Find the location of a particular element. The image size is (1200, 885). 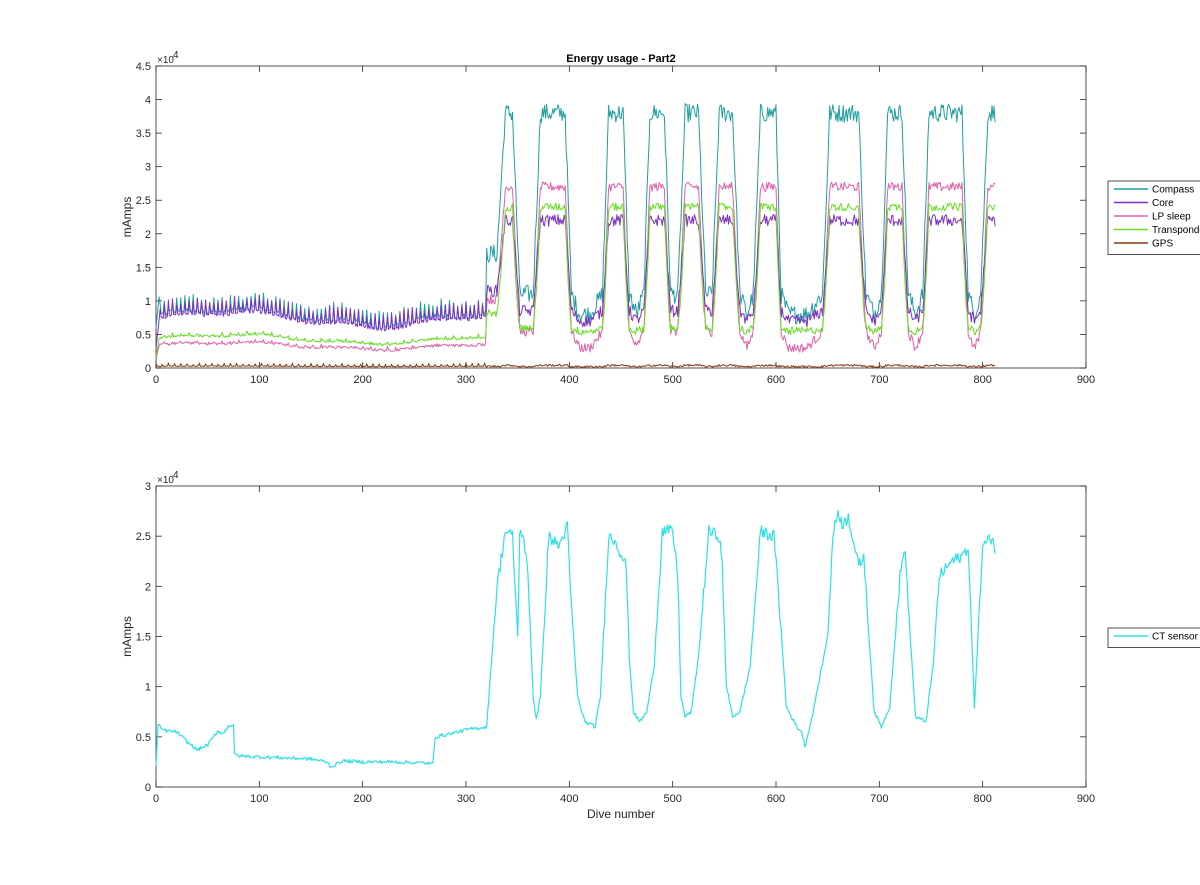

legend: CT sensor is located at coordinates (1153, 637).